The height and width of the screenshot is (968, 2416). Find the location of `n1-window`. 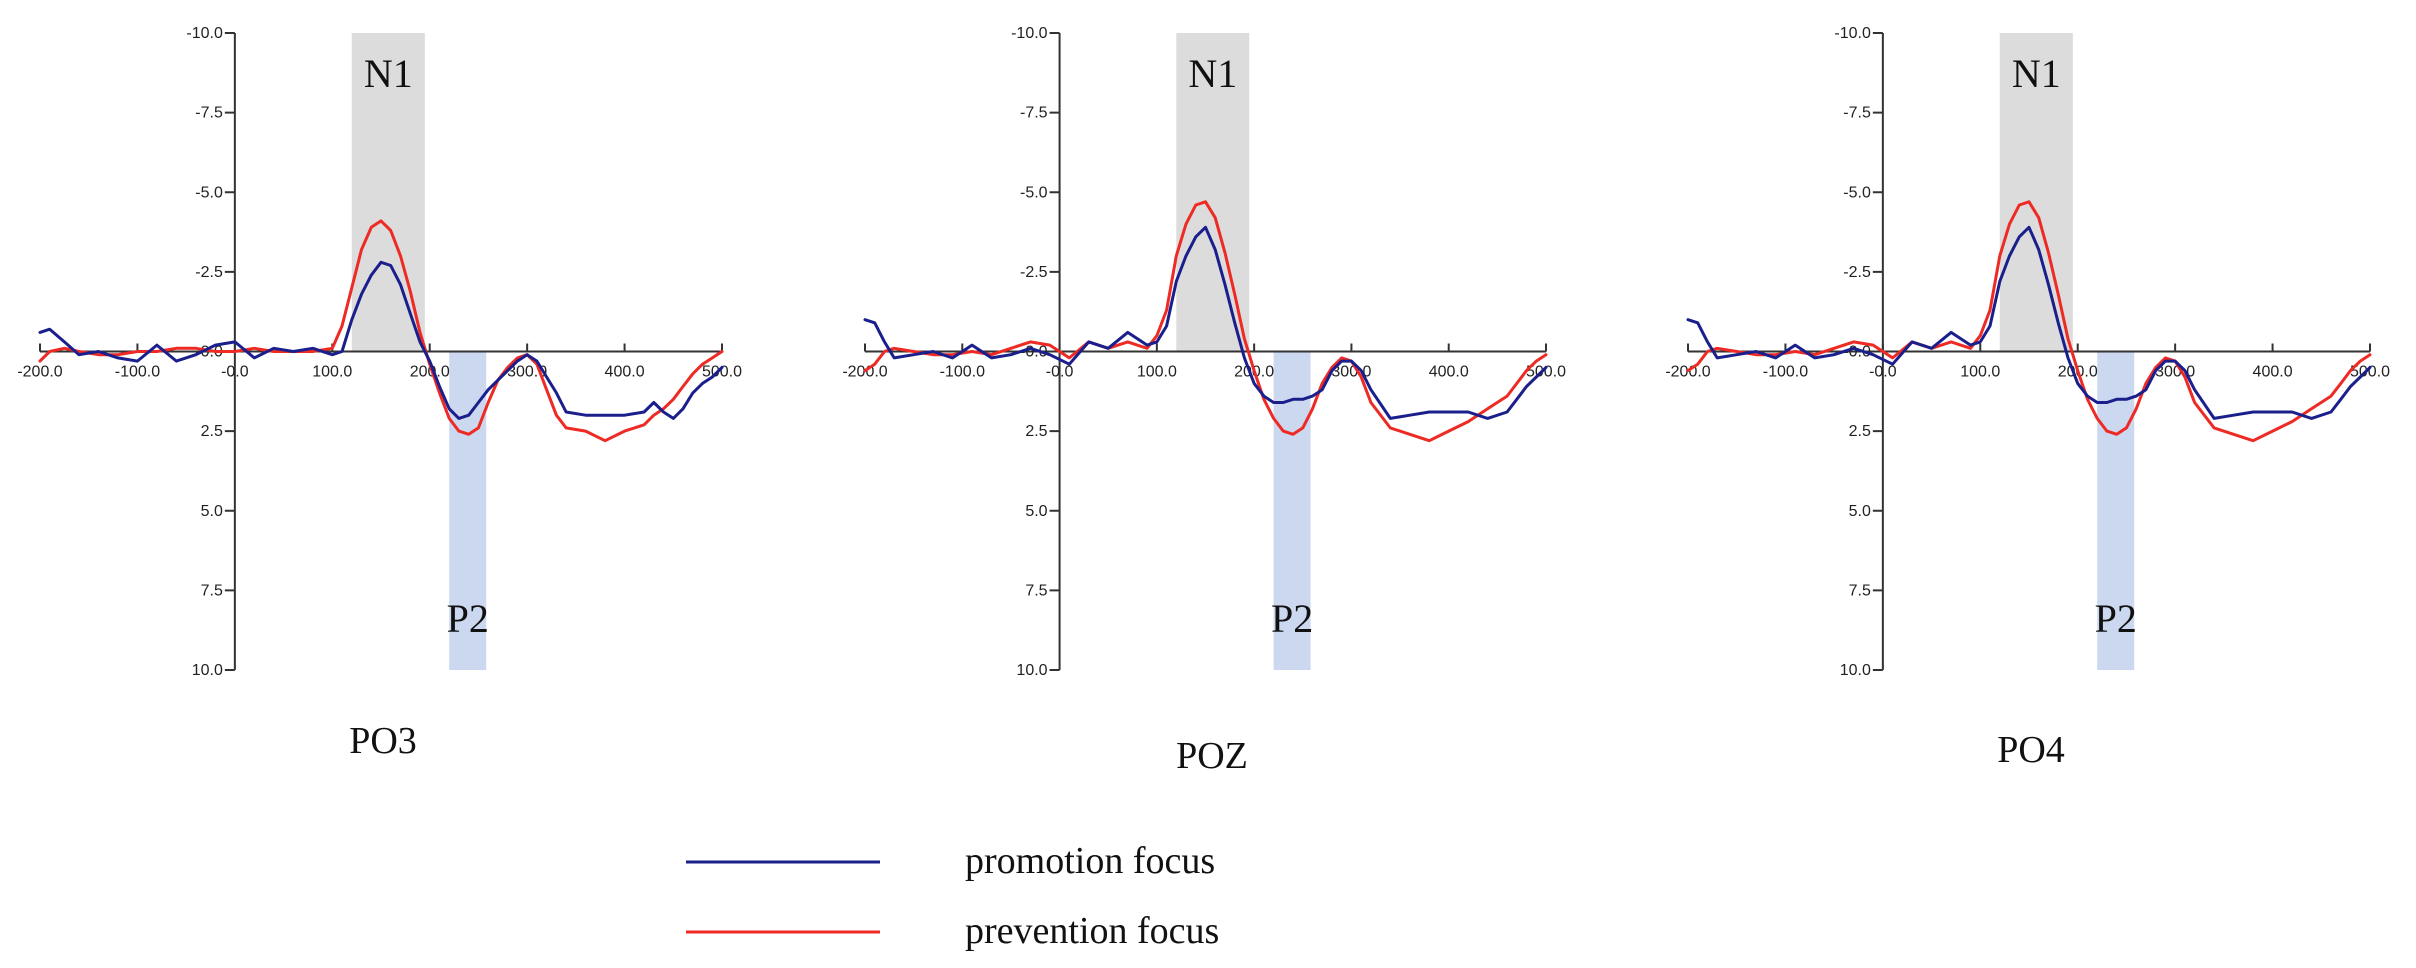

n1-window is located at coordinates (2036, 192).